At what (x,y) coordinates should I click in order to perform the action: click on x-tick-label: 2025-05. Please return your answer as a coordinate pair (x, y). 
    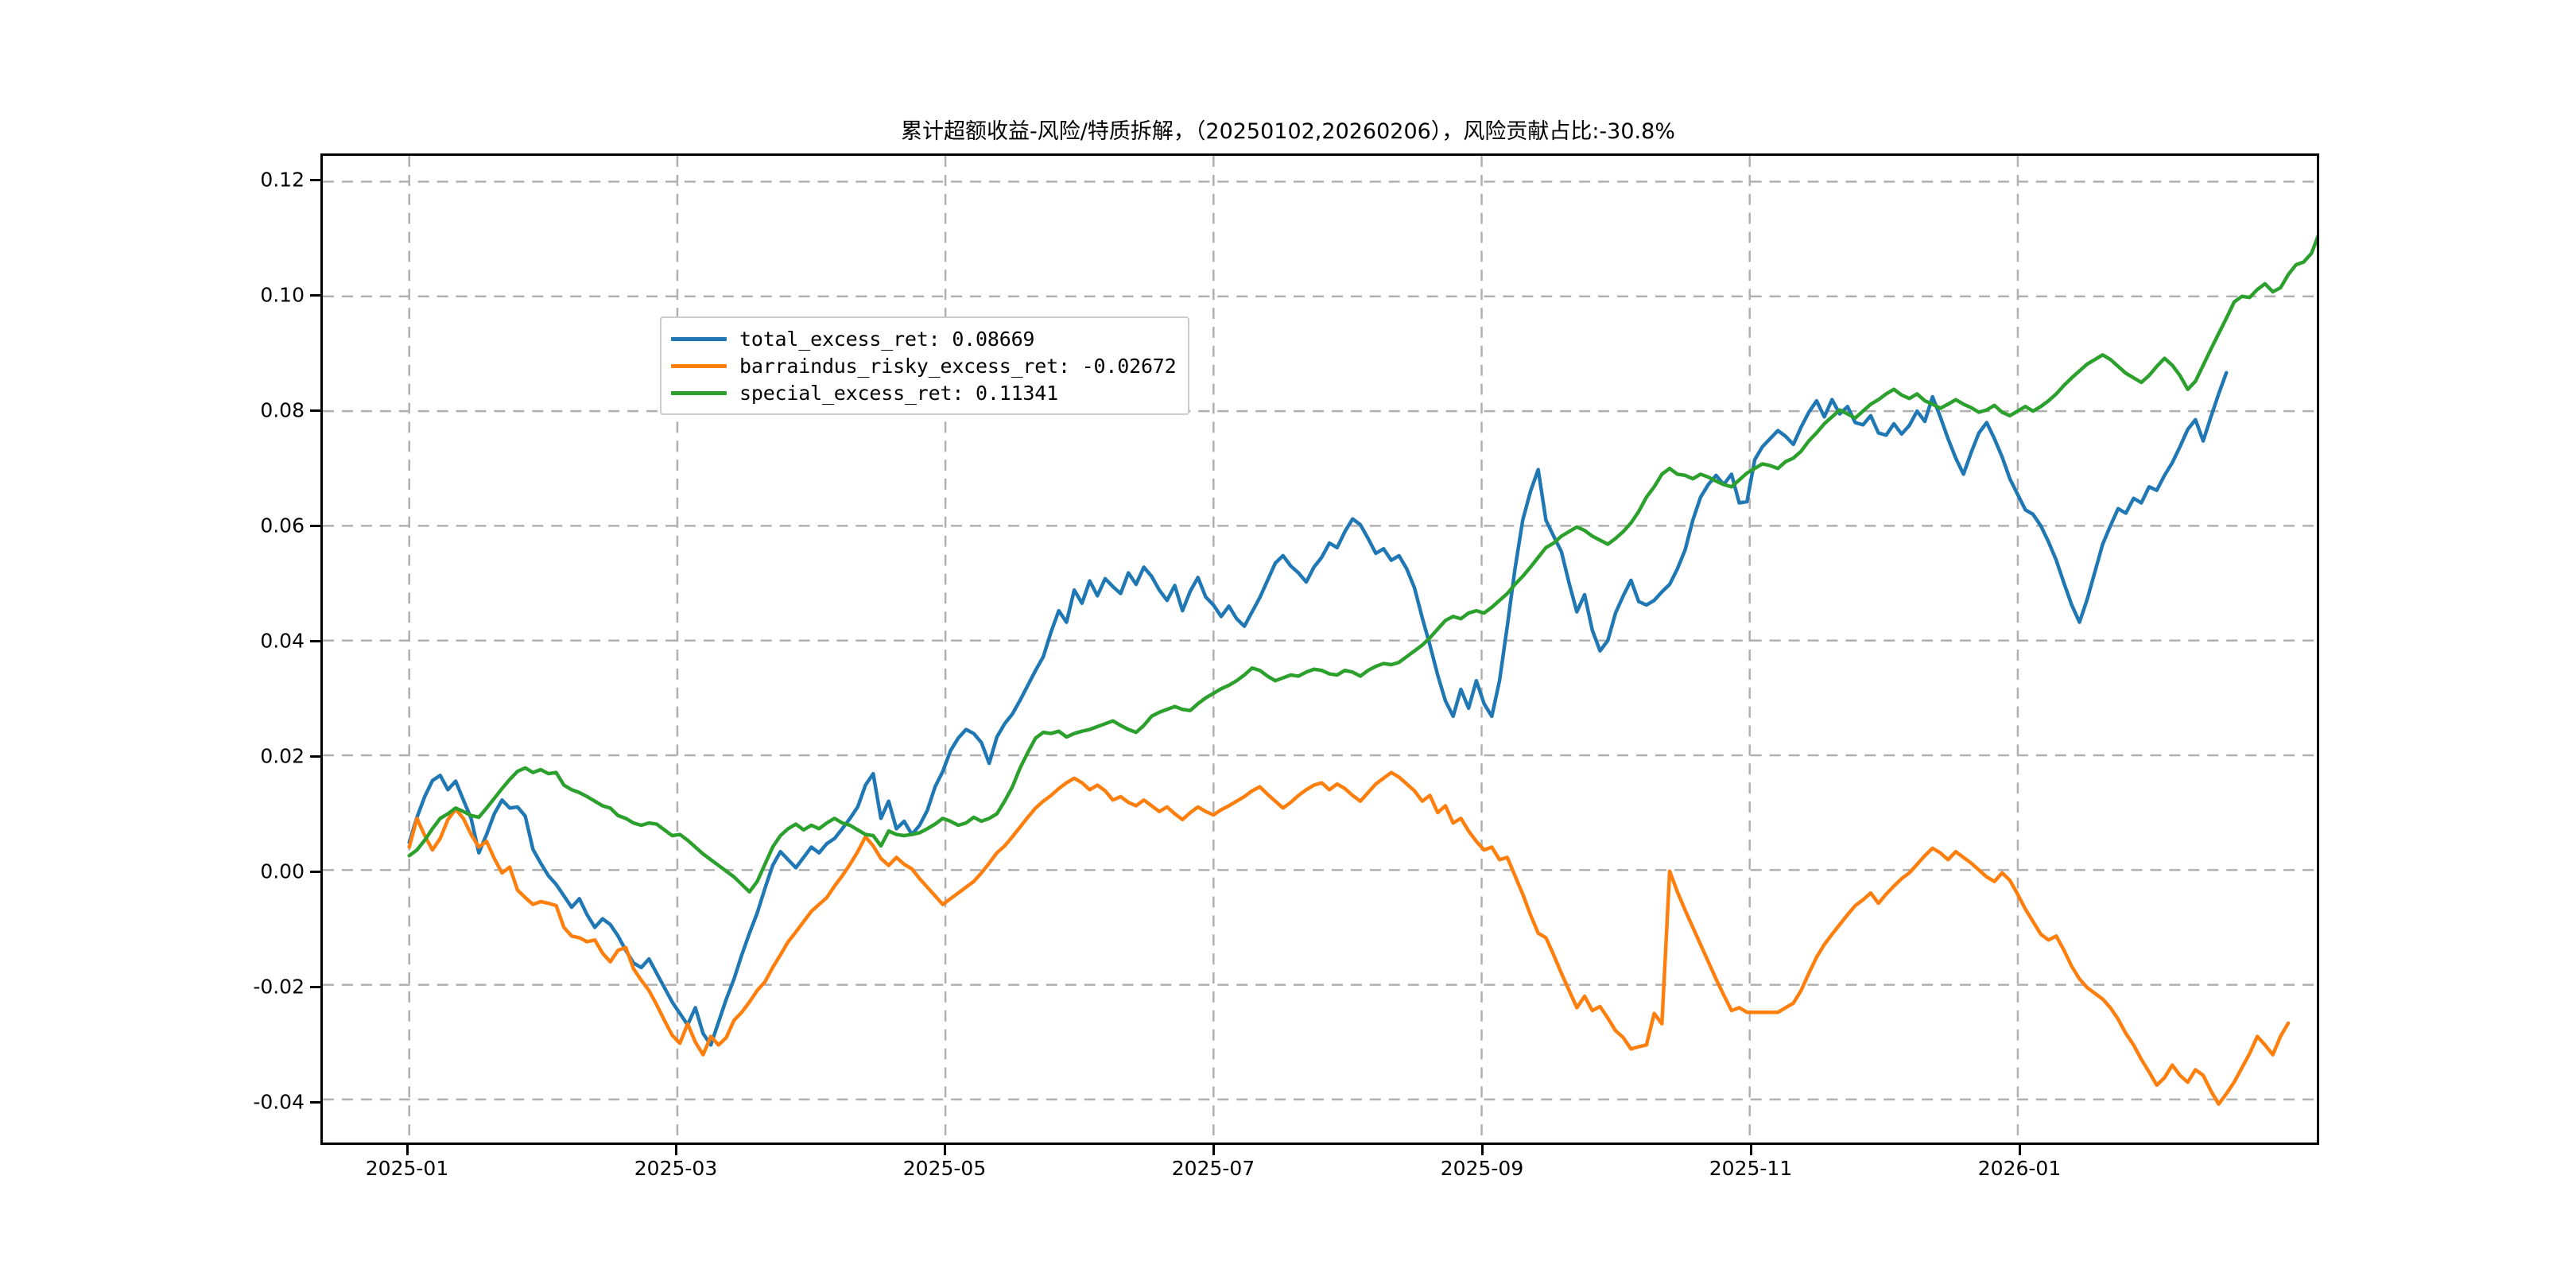
    Looking at the image, I should click on (945, 1168).